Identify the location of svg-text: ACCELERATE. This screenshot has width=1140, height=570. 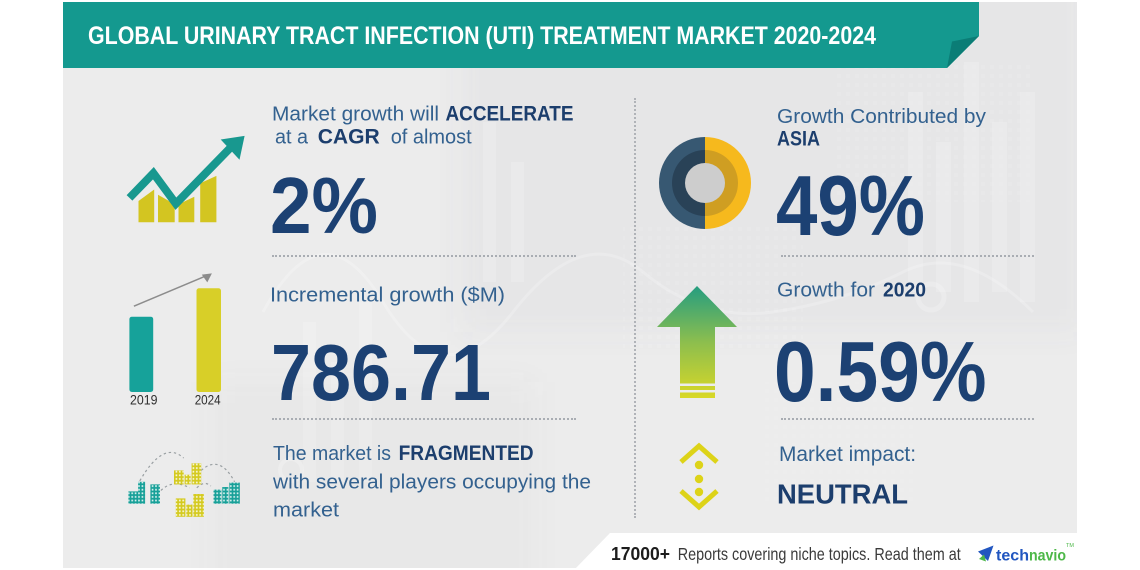
(510, 113).